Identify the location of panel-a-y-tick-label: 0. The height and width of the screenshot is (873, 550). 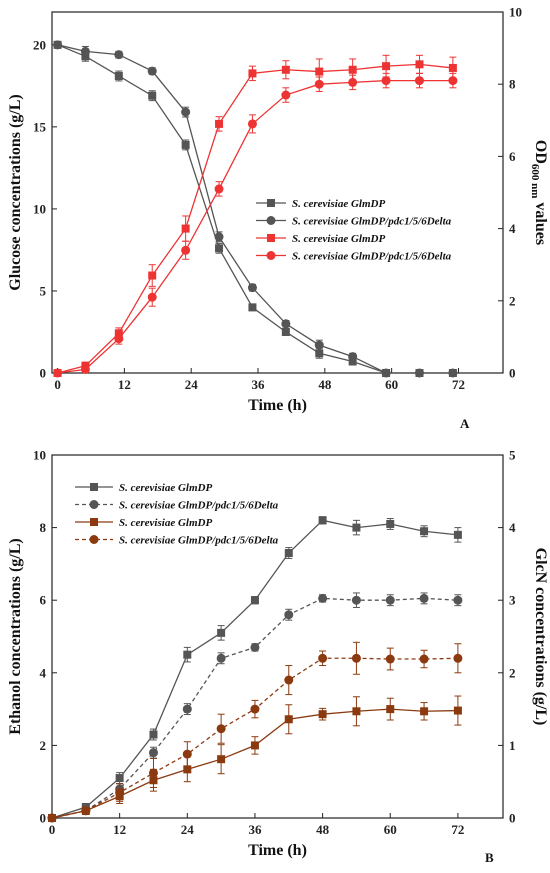
(43, 373).